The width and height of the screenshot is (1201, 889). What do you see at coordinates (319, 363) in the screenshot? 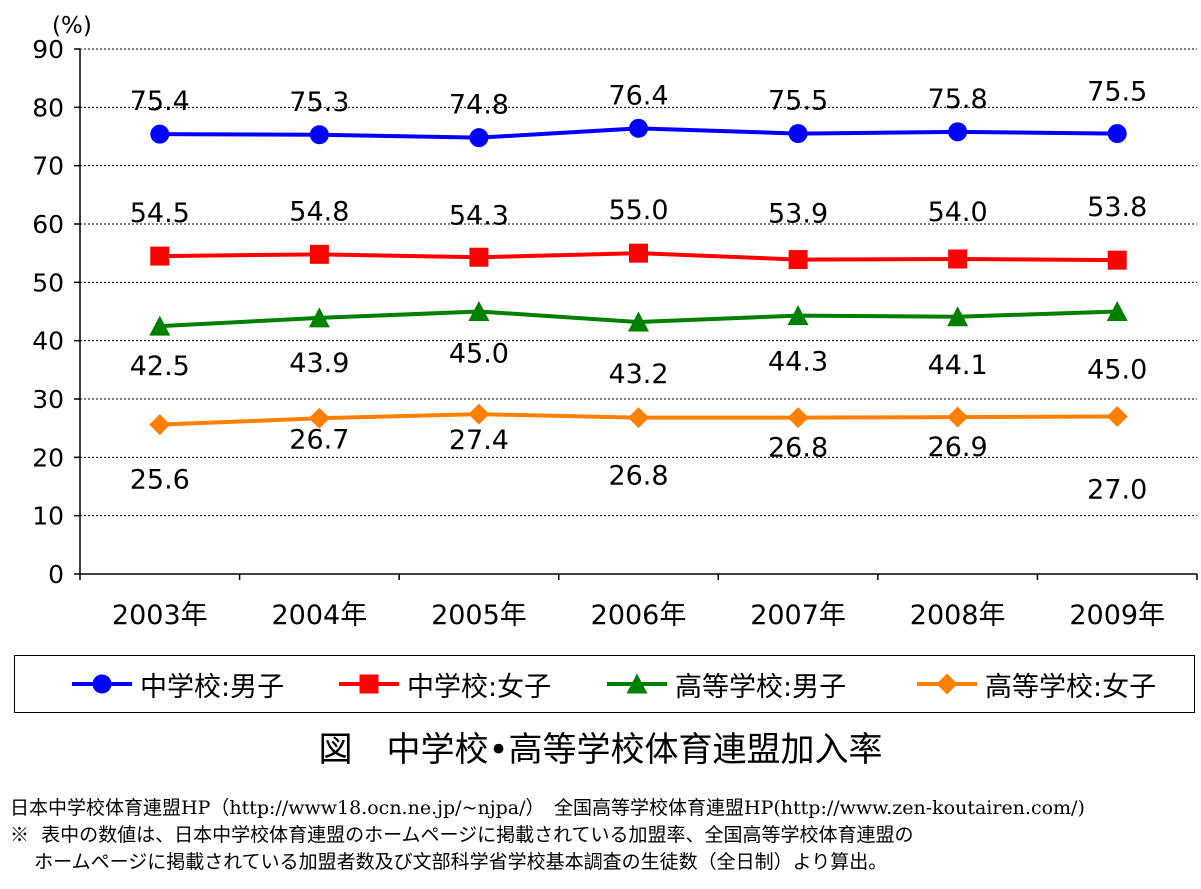
I see `data-label: 43.9` at bounding box center [319, 363].